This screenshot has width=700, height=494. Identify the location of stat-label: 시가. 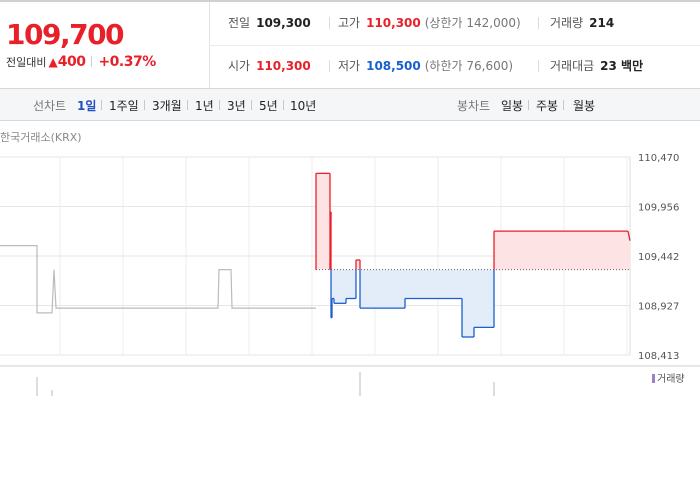
(239, 66).